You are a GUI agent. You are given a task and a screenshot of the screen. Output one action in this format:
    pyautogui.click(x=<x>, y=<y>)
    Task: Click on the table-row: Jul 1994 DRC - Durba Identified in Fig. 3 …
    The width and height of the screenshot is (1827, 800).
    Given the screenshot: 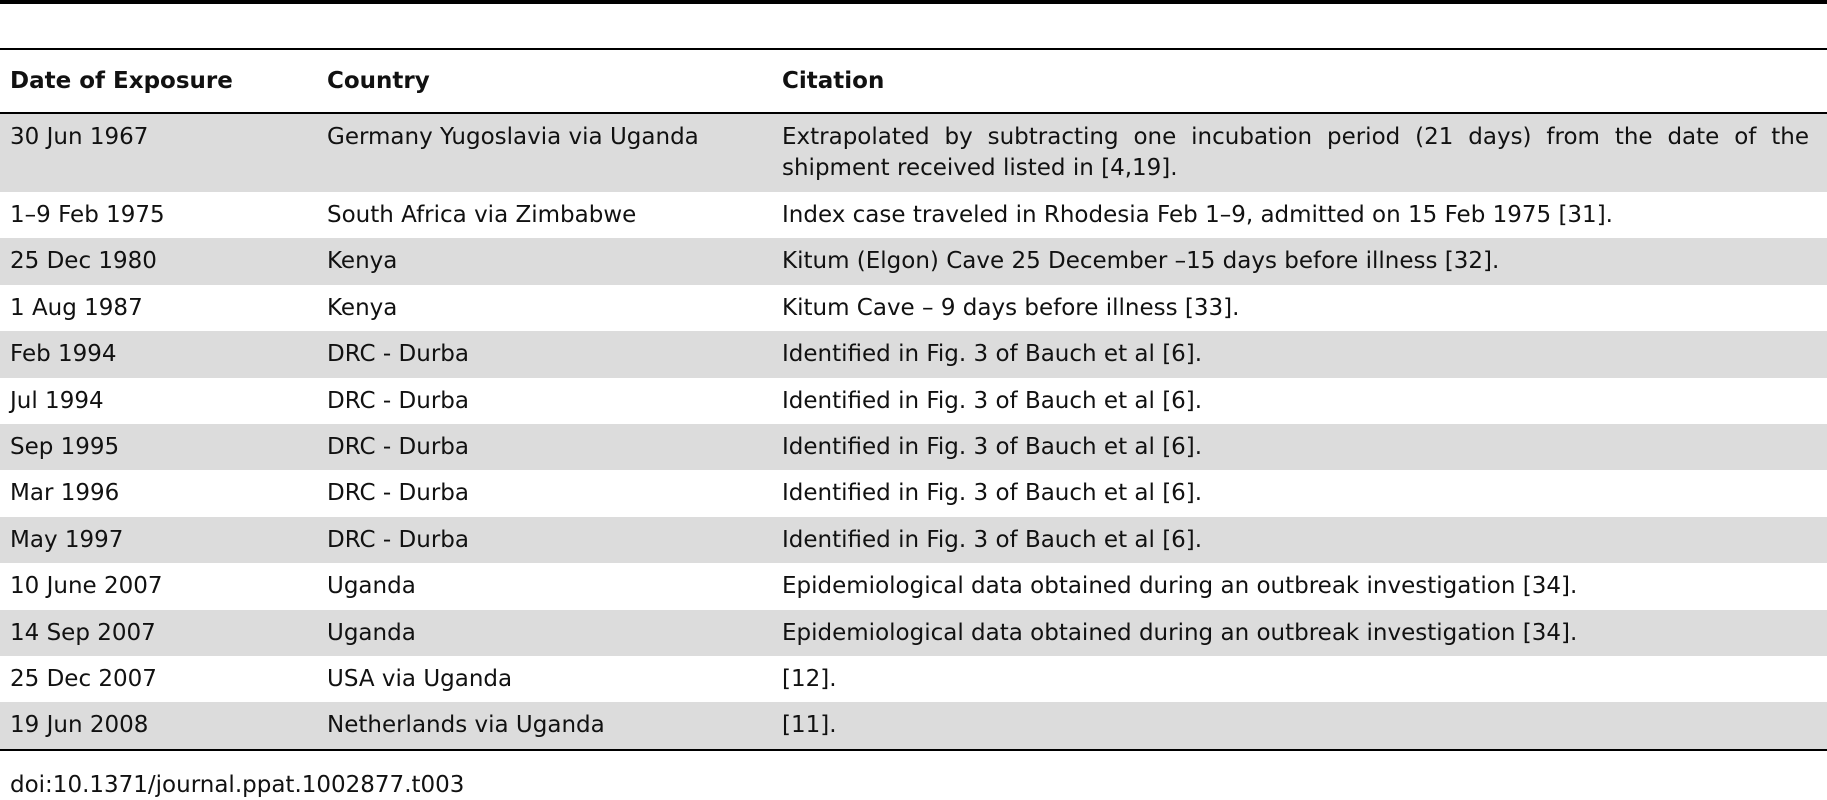 What is the action you would take?
    pyautogui.click(x=913, y=401)
    